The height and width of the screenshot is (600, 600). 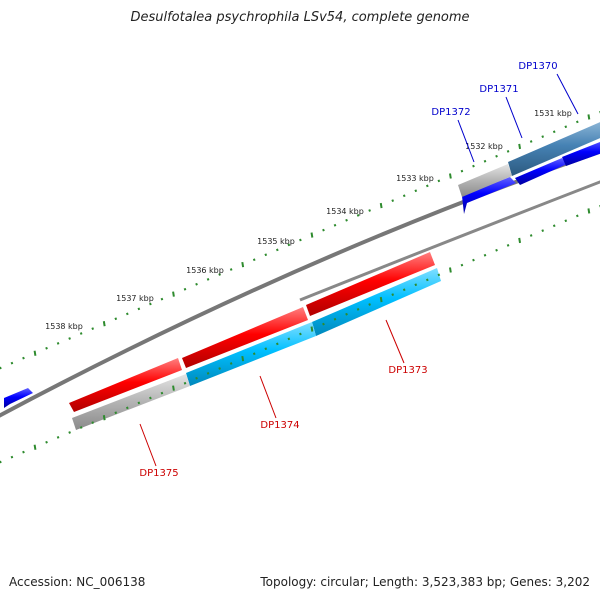 What do you see at coordinates (537, 66) in the screenshot?
I see `gene-label: DP1370` at bounding box center [537, 66].